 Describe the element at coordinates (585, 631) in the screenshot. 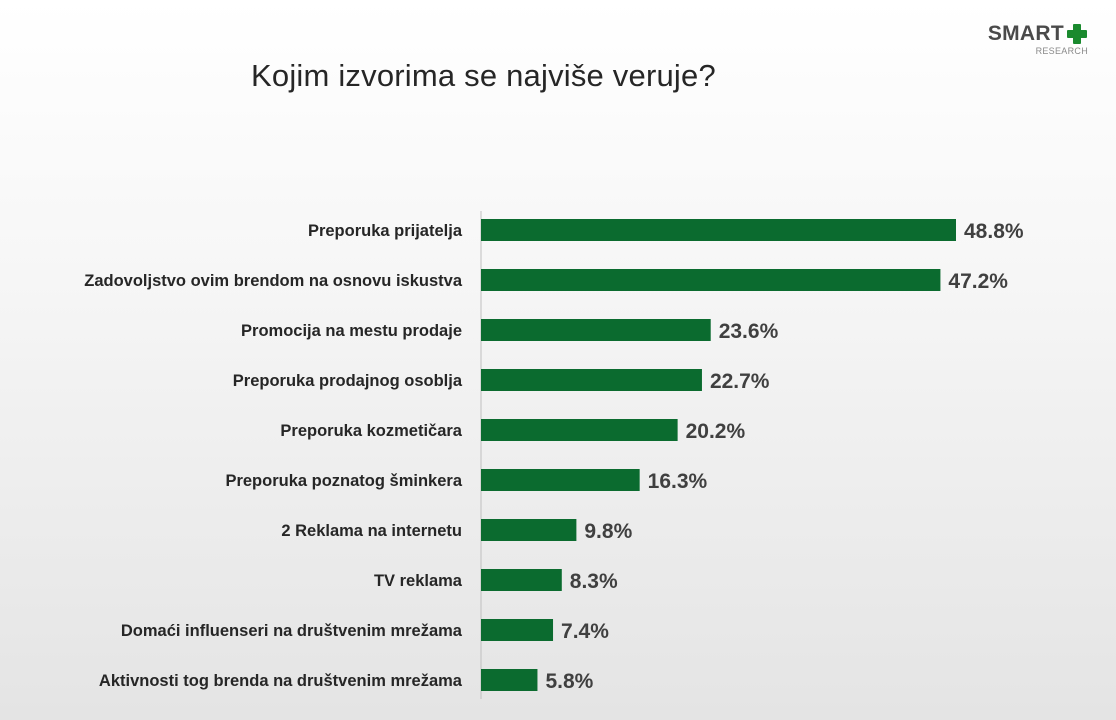

I see `value-label: 7.4%` at that location.